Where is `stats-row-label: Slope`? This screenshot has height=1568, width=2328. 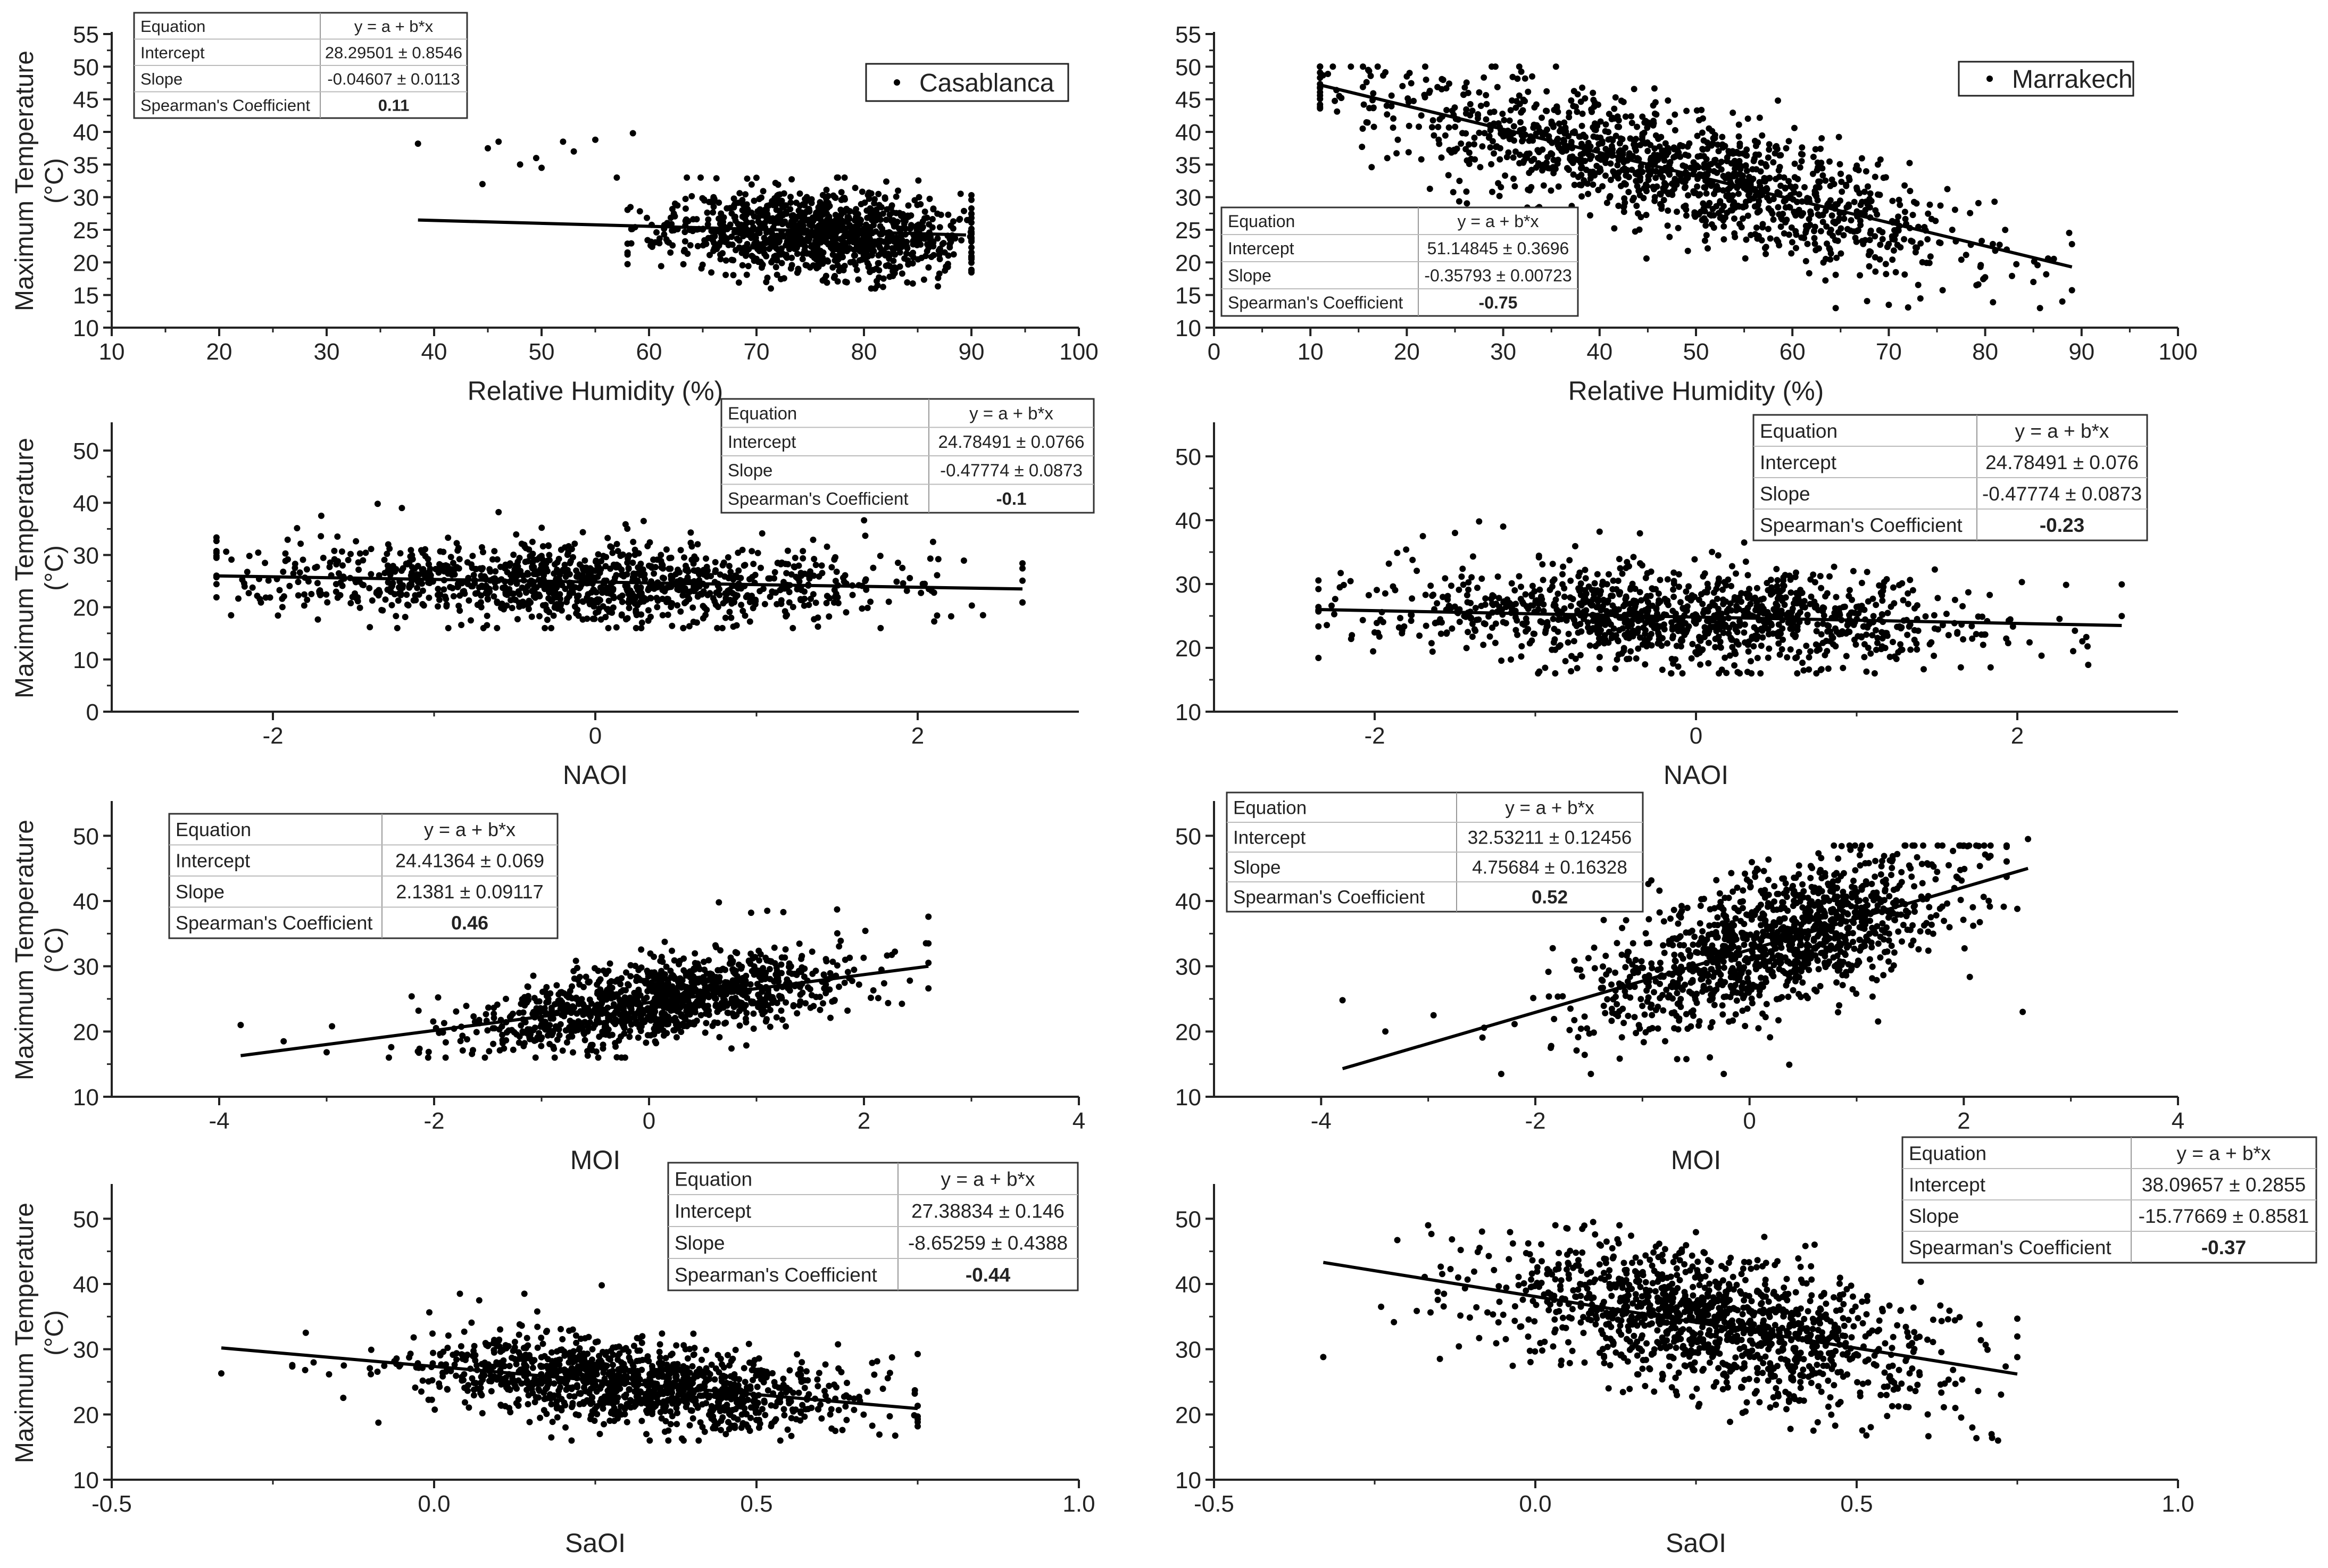 stats-row-label: Slope is located at coordinates (161, 79).